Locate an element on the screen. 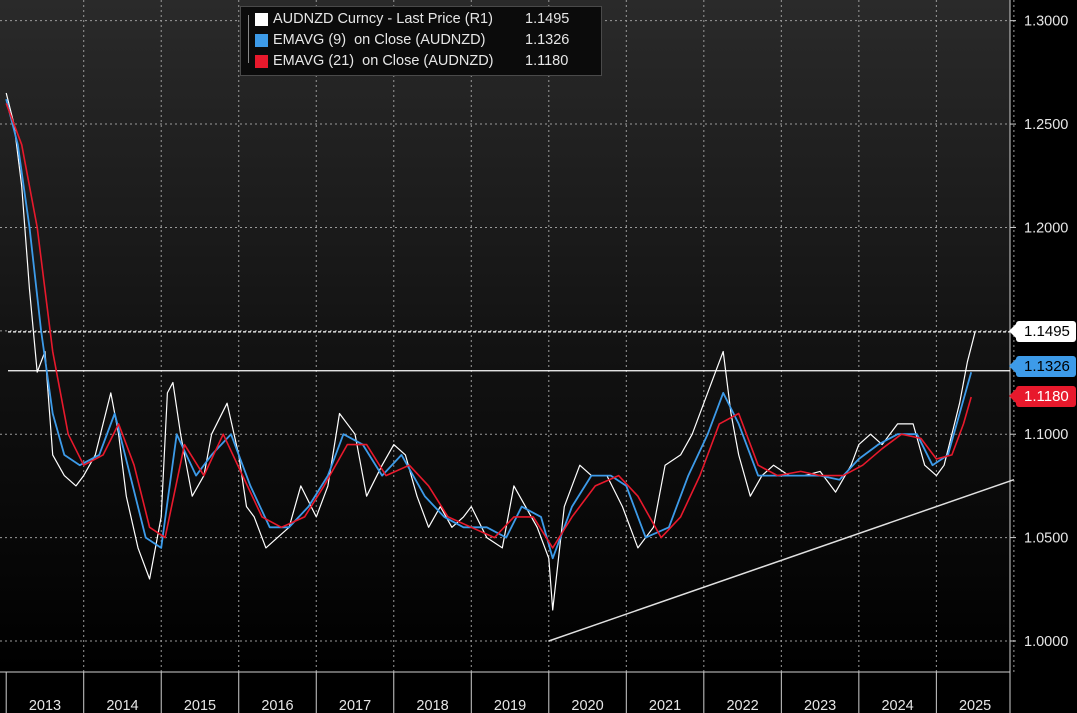  y-tick-label: 1.2500 is located at coordinates (1046, 125).